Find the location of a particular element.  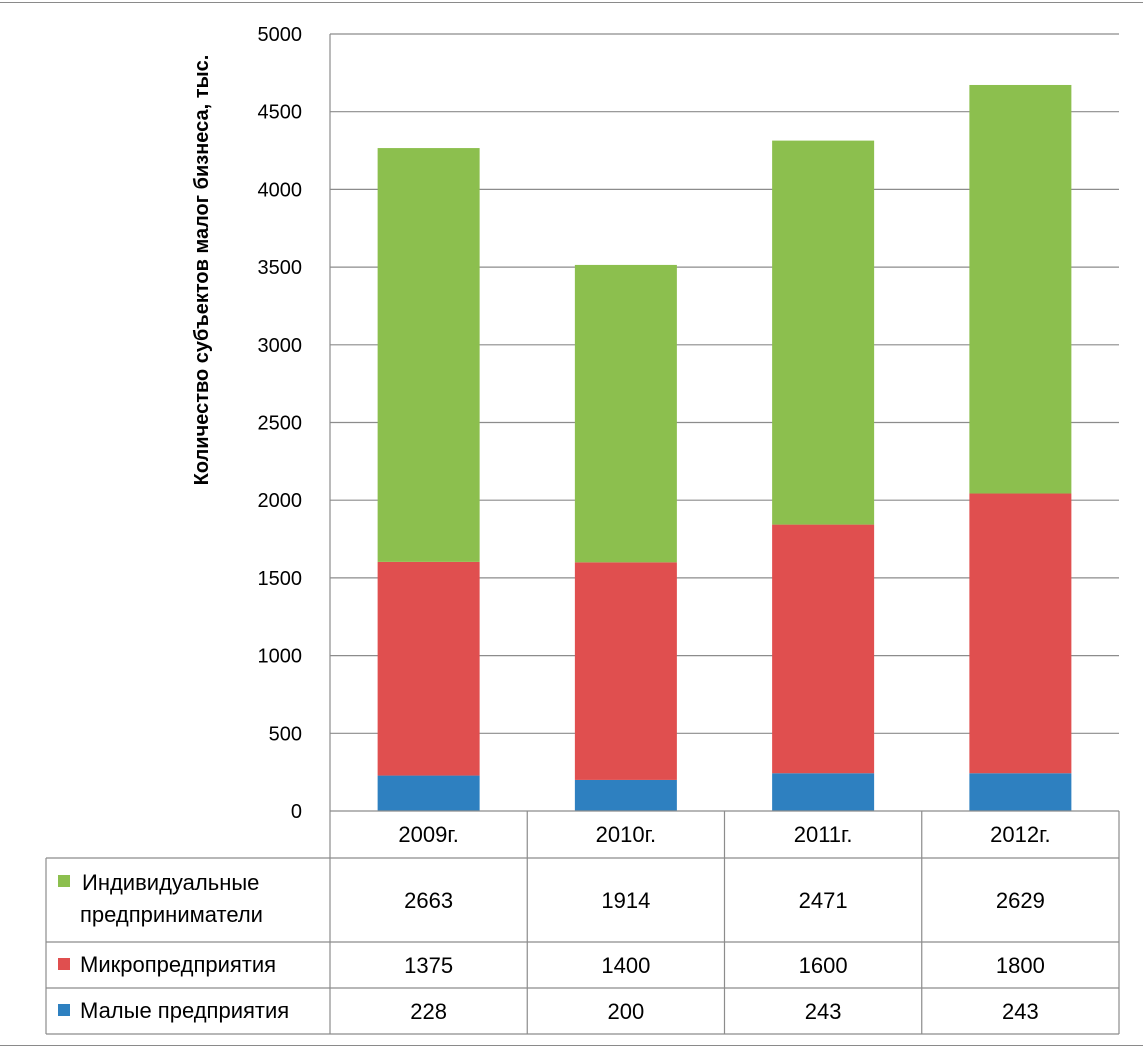

legend-label: предприниматели is located at coordinates (171, 914).